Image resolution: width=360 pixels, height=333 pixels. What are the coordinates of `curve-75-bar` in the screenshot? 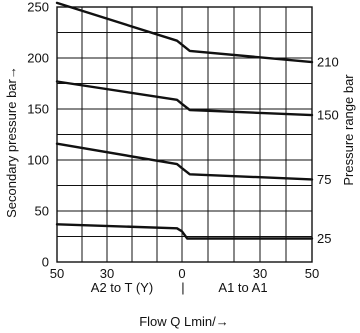 It's located at (184, 161).